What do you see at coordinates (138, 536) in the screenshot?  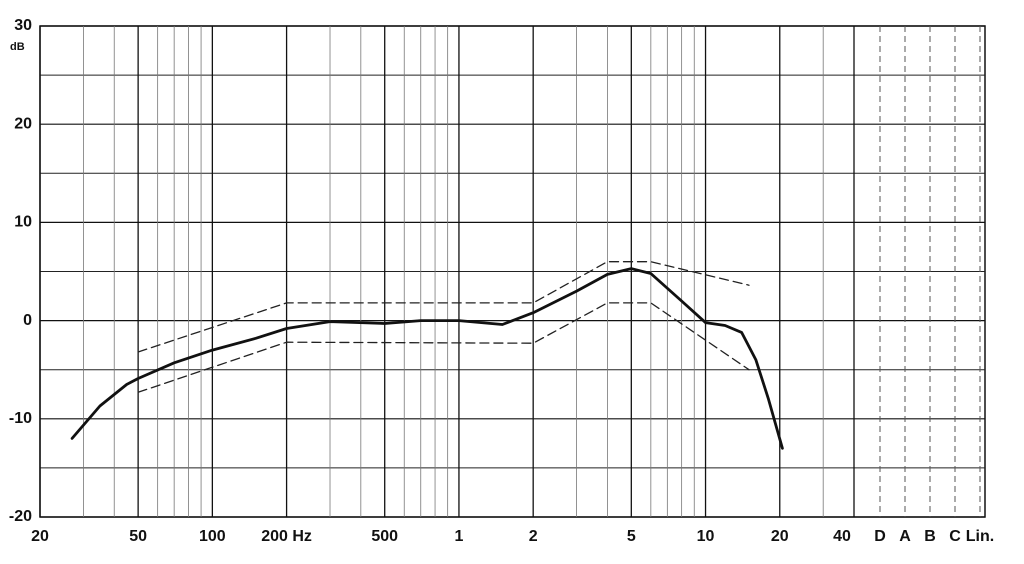 I see `x-tick-label: 50` at bounding box center [138, 536].